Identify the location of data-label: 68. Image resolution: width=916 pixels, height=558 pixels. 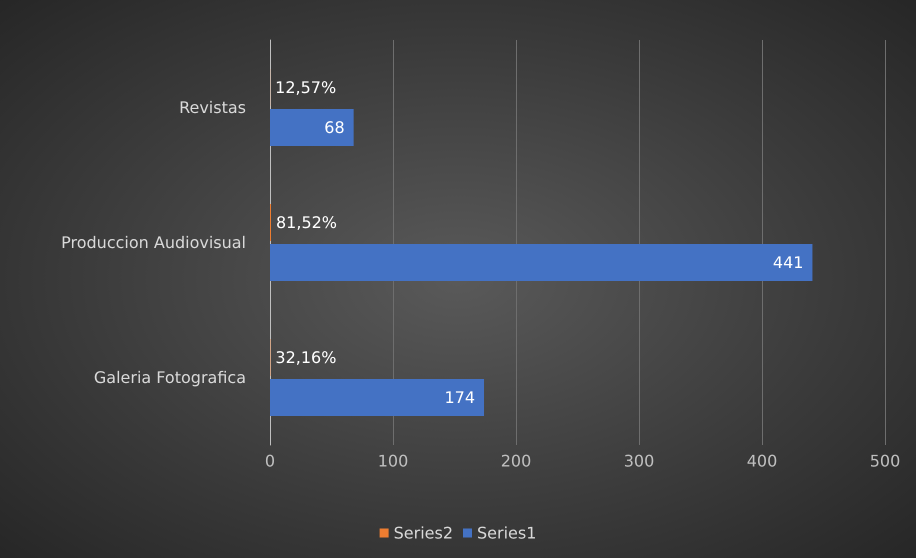
(334, 127).